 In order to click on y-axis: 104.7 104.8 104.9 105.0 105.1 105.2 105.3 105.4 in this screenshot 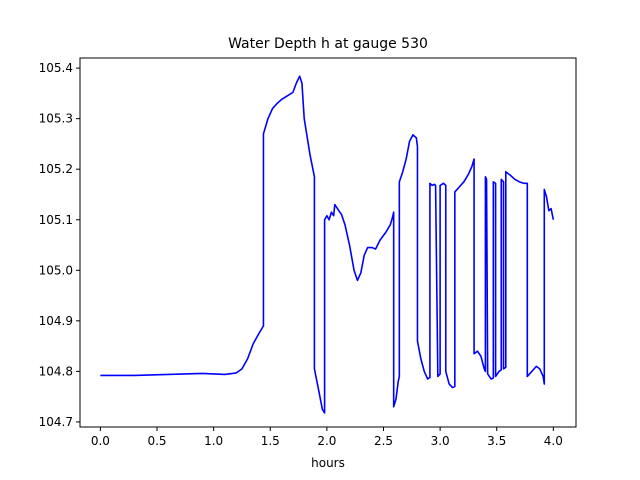, I will do `click(59, 245)`.